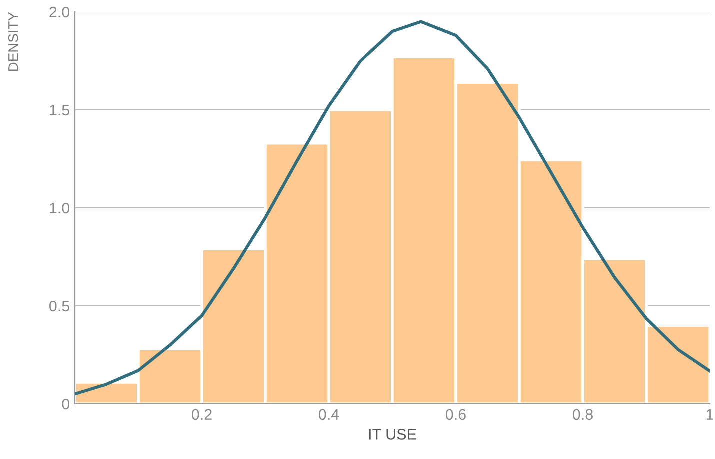 The image size is (715, 459). Describe the element at coordinates (60, 110) in the screenshot. I see `y-tick-label: 1.5` at that location.